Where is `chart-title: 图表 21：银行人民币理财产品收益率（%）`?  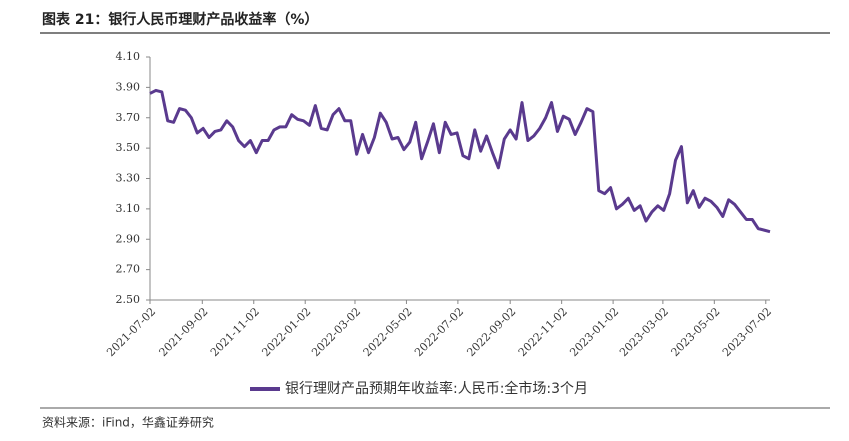
chart-title: 图表 21：银行人民币理财产品收益率（%） is located at coordinates (180, 19).